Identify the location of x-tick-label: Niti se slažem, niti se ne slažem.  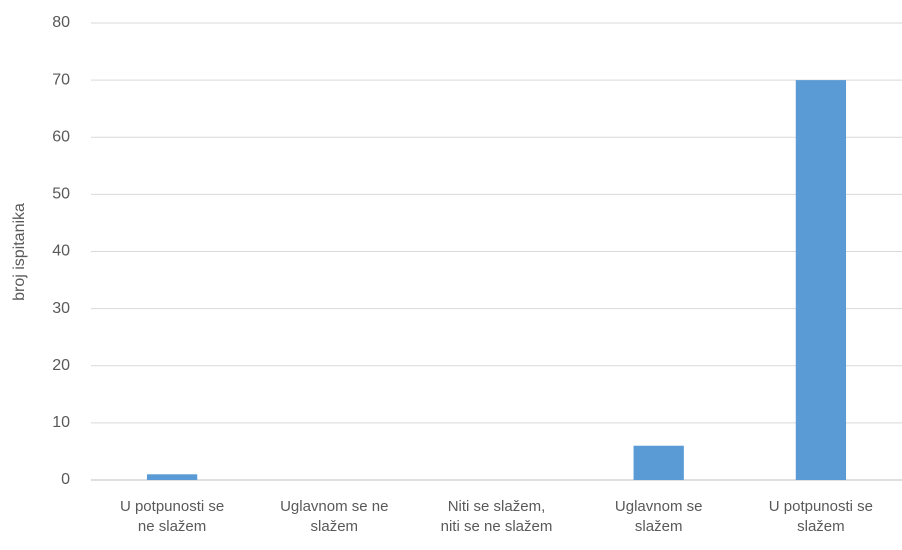
(496, 516).